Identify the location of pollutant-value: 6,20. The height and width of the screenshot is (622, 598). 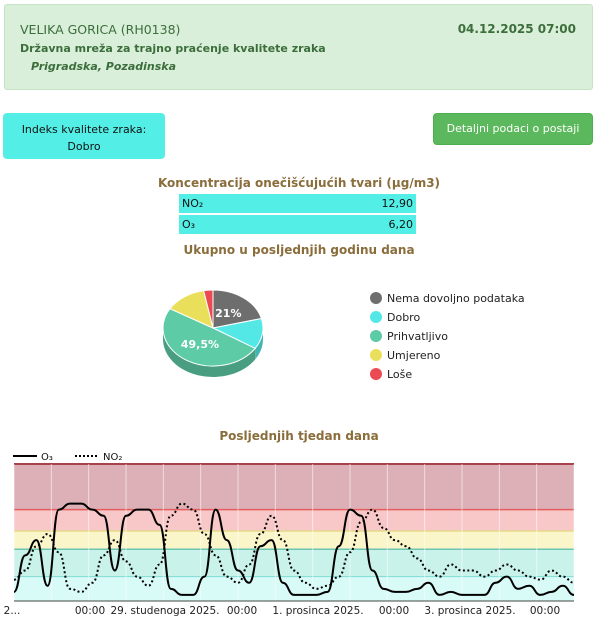
(347, 225).